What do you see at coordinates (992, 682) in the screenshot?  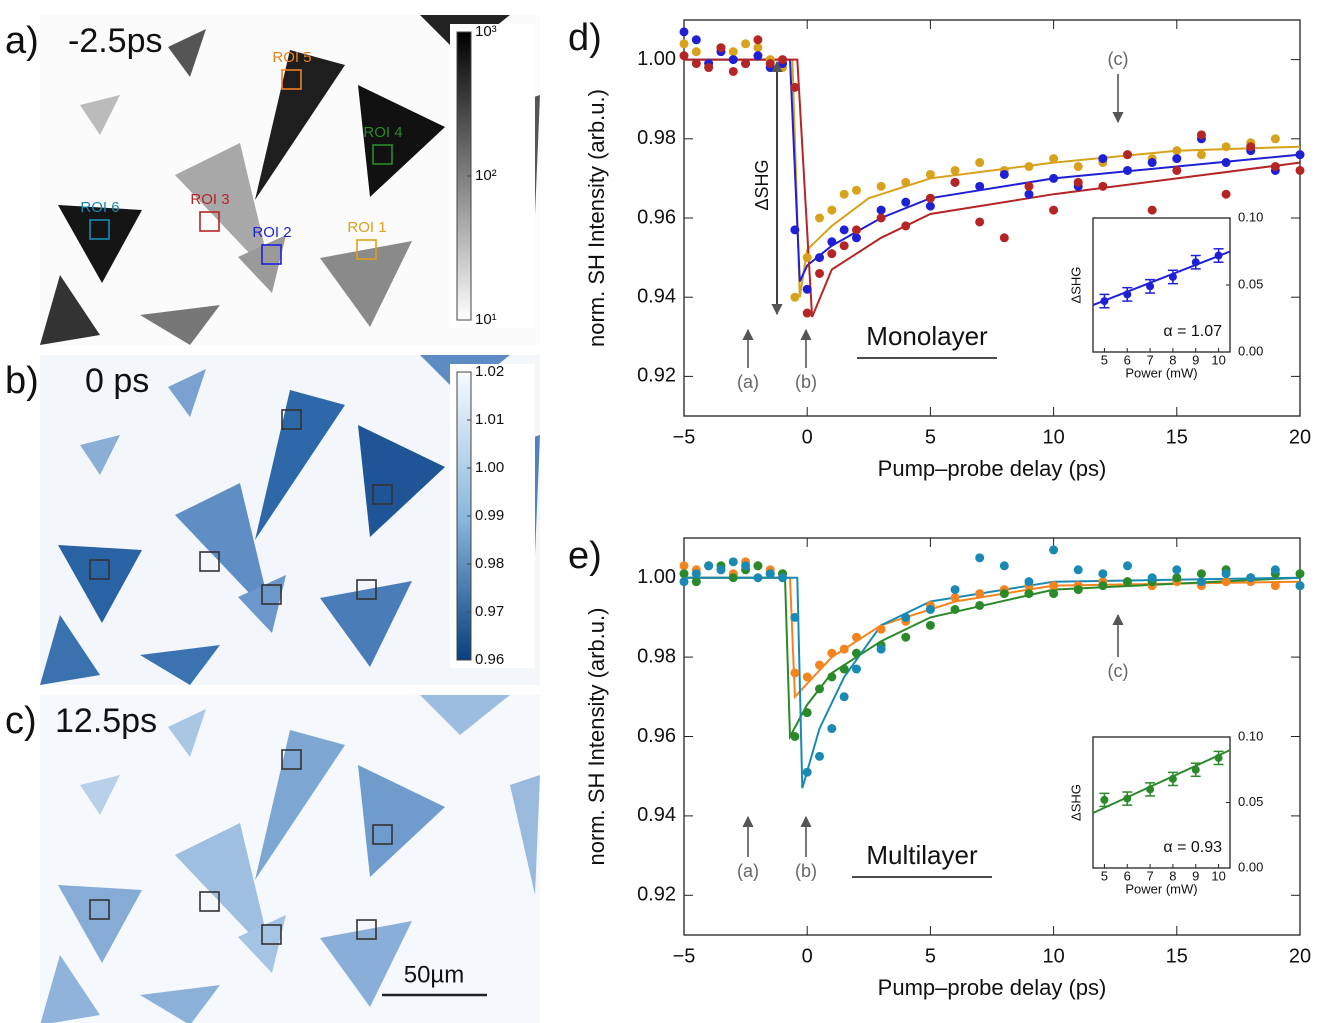 I see `fit-line` at bounding box center [992, 682].